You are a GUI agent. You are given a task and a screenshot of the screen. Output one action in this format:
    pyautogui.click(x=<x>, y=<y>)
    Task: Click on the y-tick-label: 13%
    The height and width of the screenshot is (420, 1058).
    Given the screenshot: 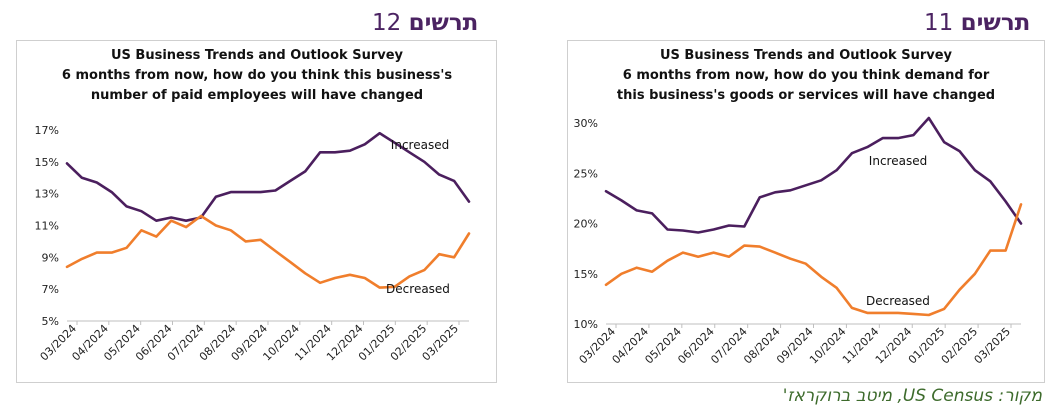 What is the action you would take?
    pyautogui.click(x=47, y=194)
    